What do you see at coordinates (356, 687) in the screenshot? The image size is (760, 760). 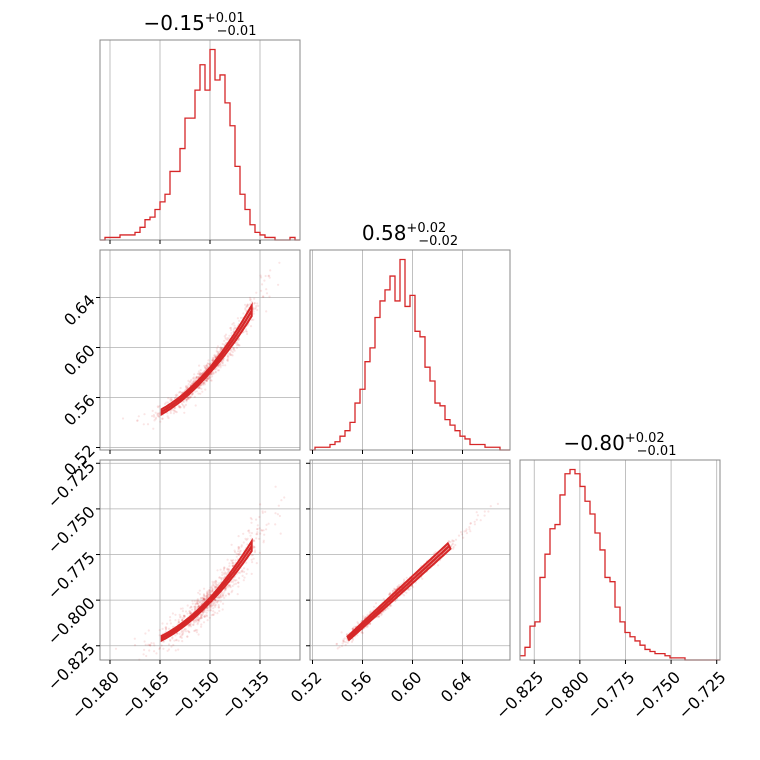 I see `x-tick-label-param-1: 0.56` at bounding box center [356, 687].